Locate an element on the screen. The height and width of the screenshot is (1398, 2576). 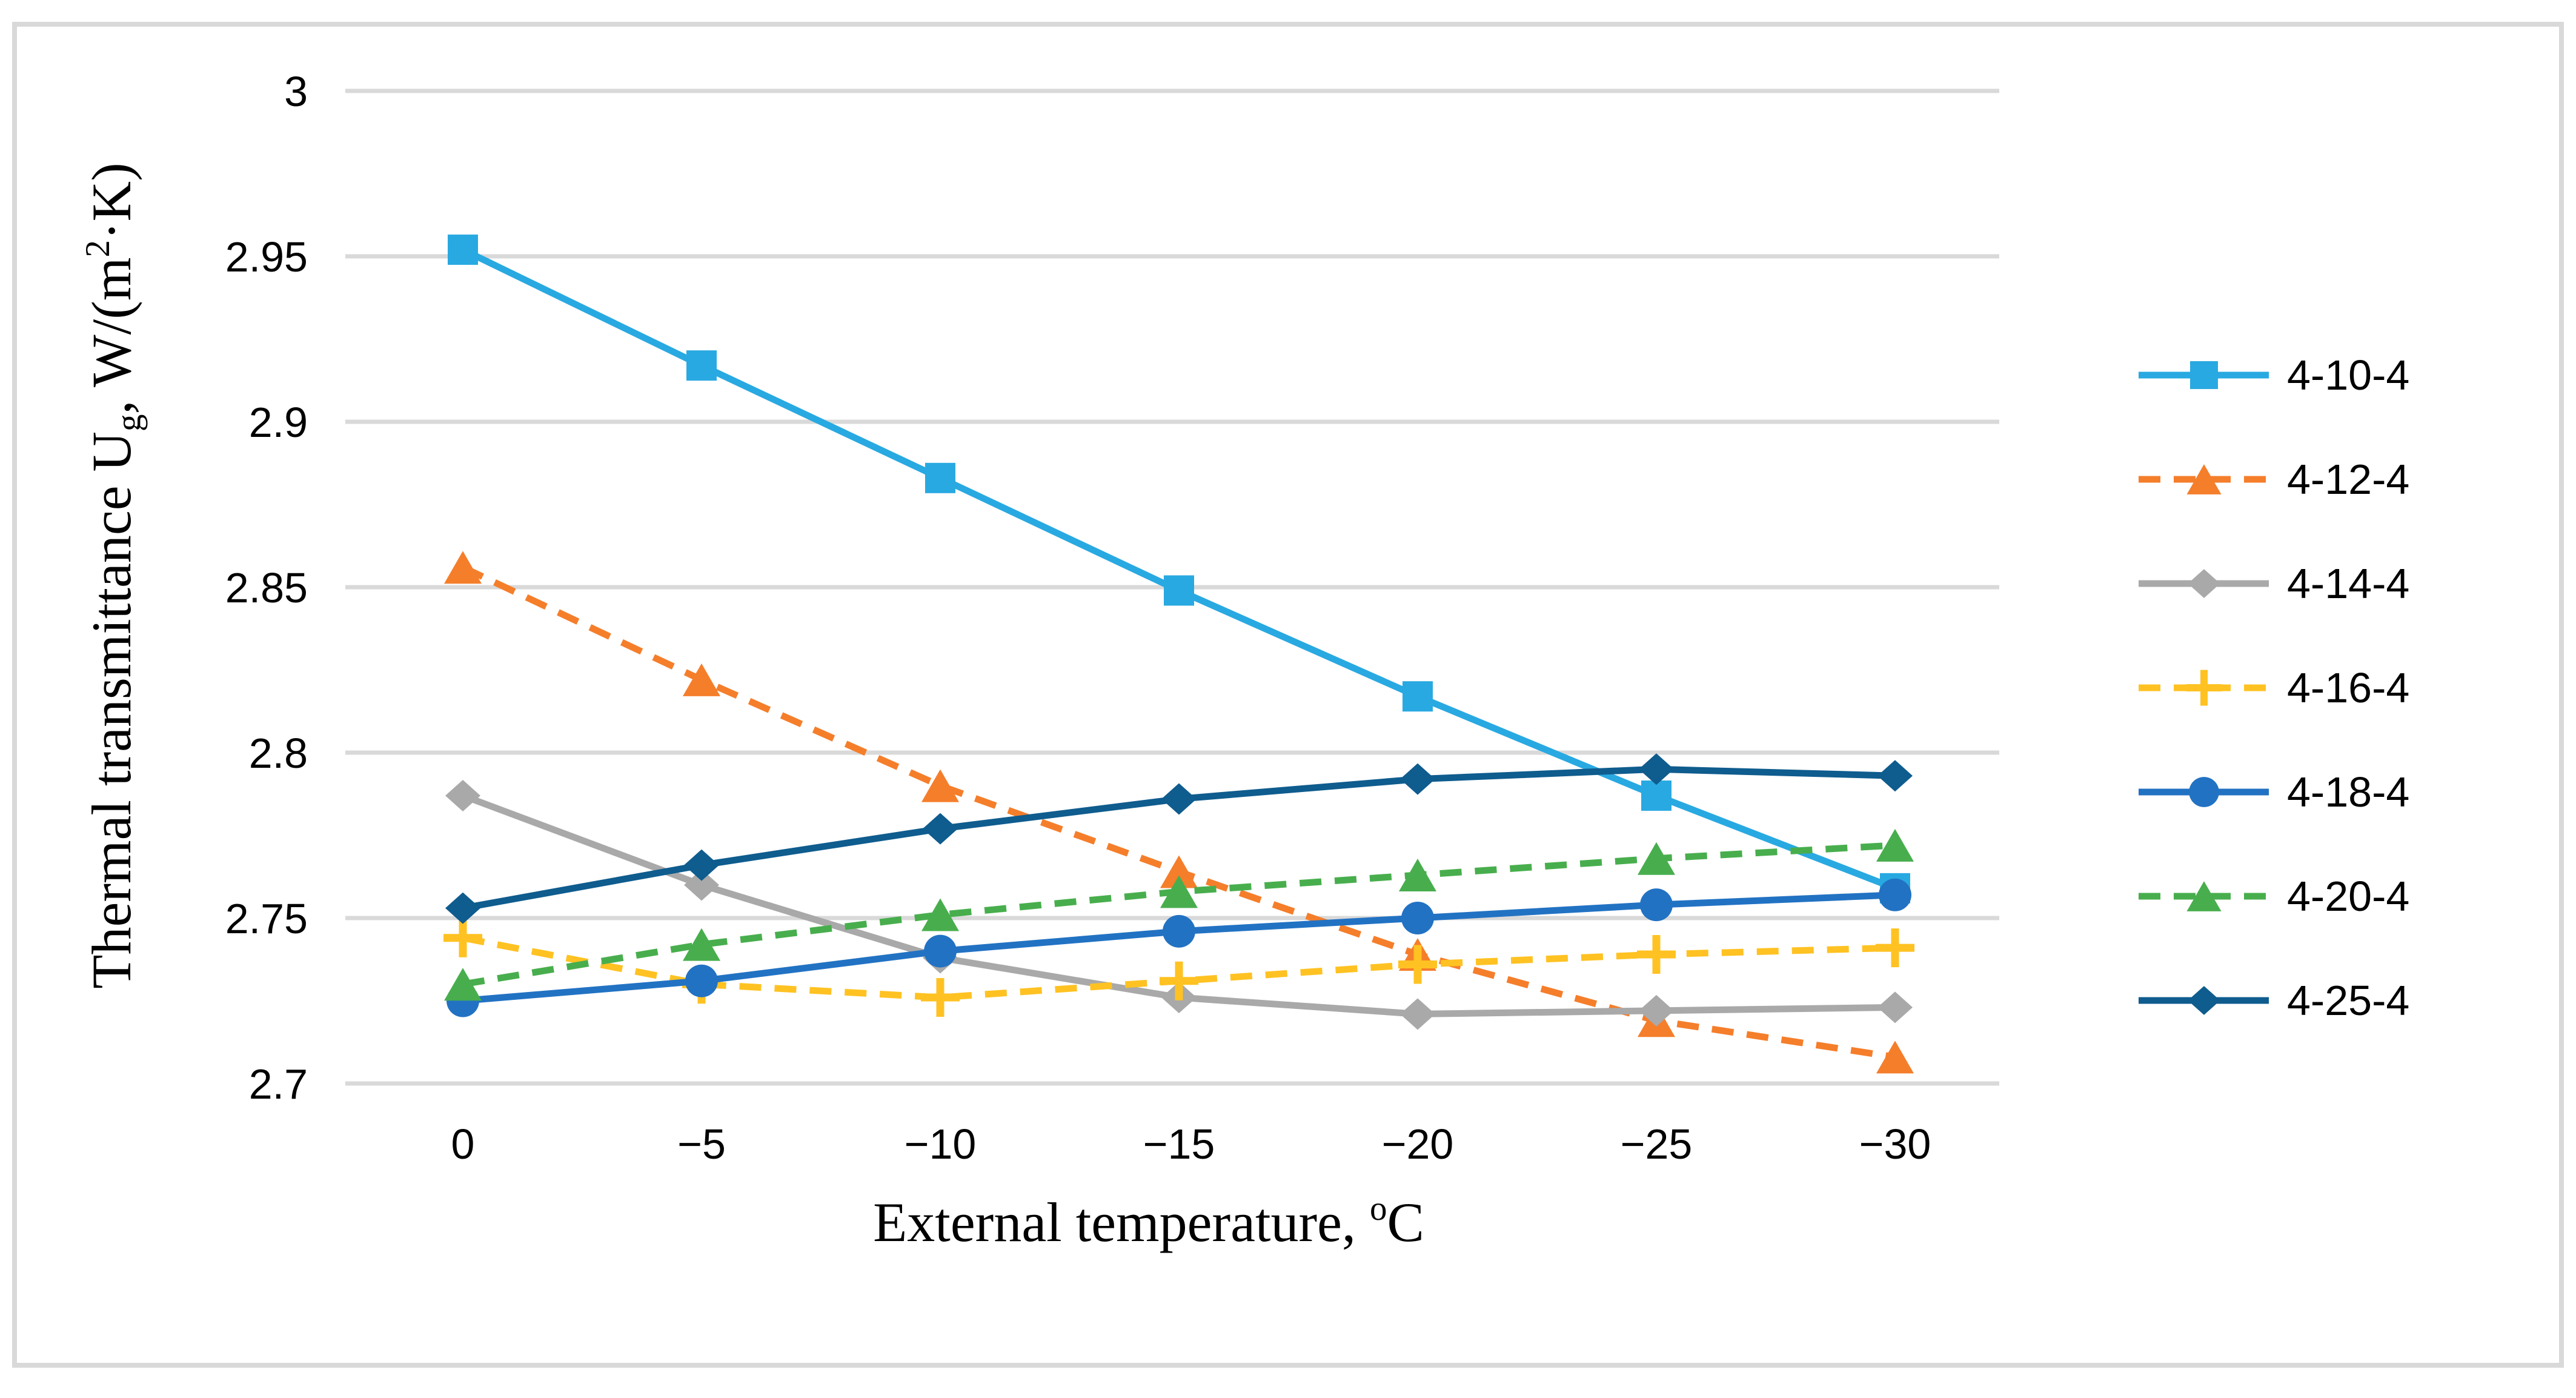
legend-item: 4-20-4 is located at coordinates (2274, 896).